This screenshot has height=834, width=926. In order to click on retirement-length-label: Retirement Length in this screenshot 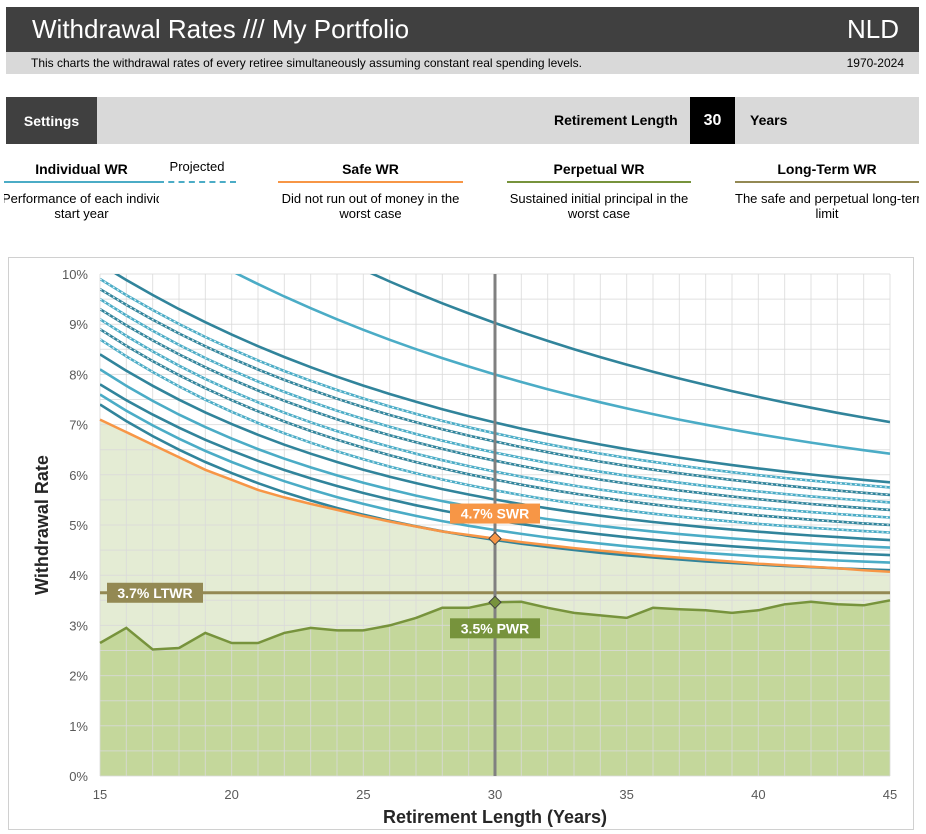, I will do `click(616, 120)`.